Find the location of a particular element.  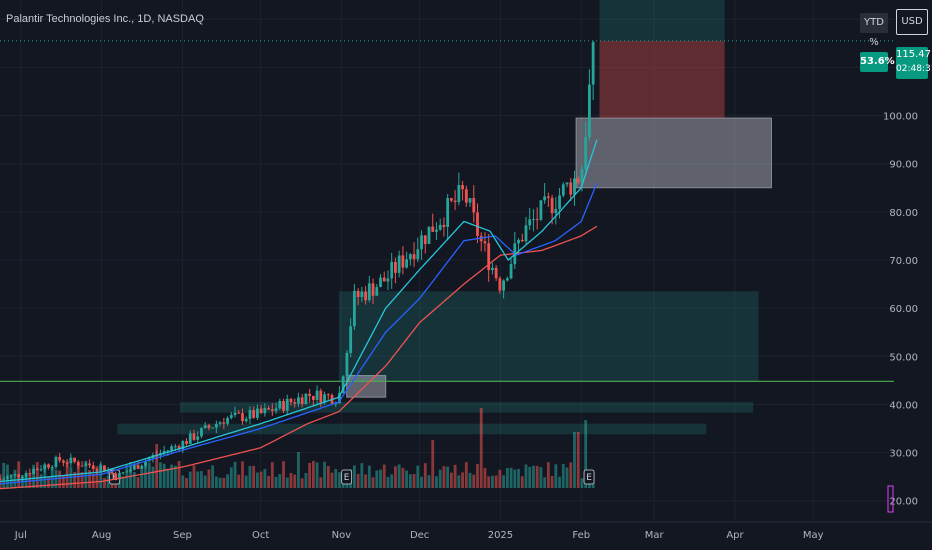

currency-button: USD is located at coordinates (912, 22).